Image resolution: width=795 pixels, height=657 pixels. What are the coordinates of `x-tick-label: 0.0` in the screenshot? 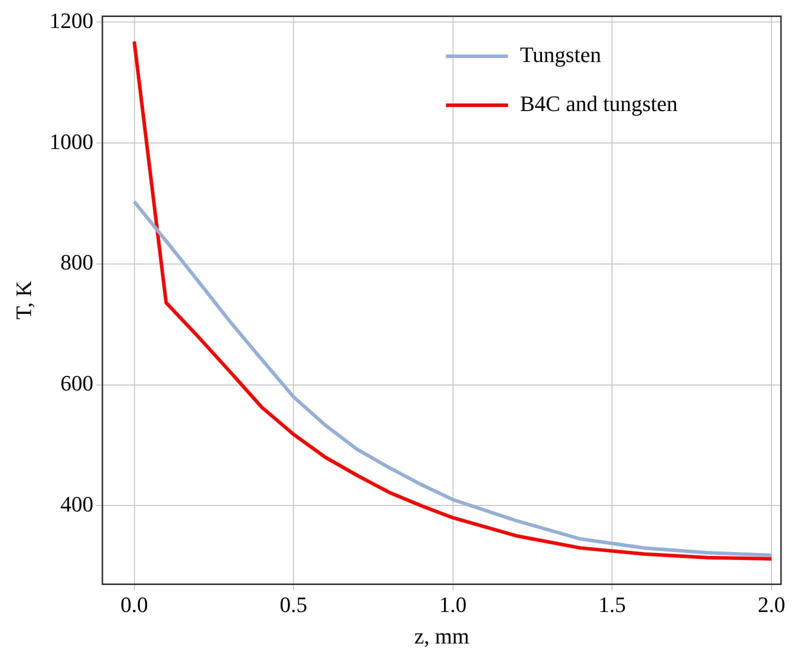 It's located at (134, 605).